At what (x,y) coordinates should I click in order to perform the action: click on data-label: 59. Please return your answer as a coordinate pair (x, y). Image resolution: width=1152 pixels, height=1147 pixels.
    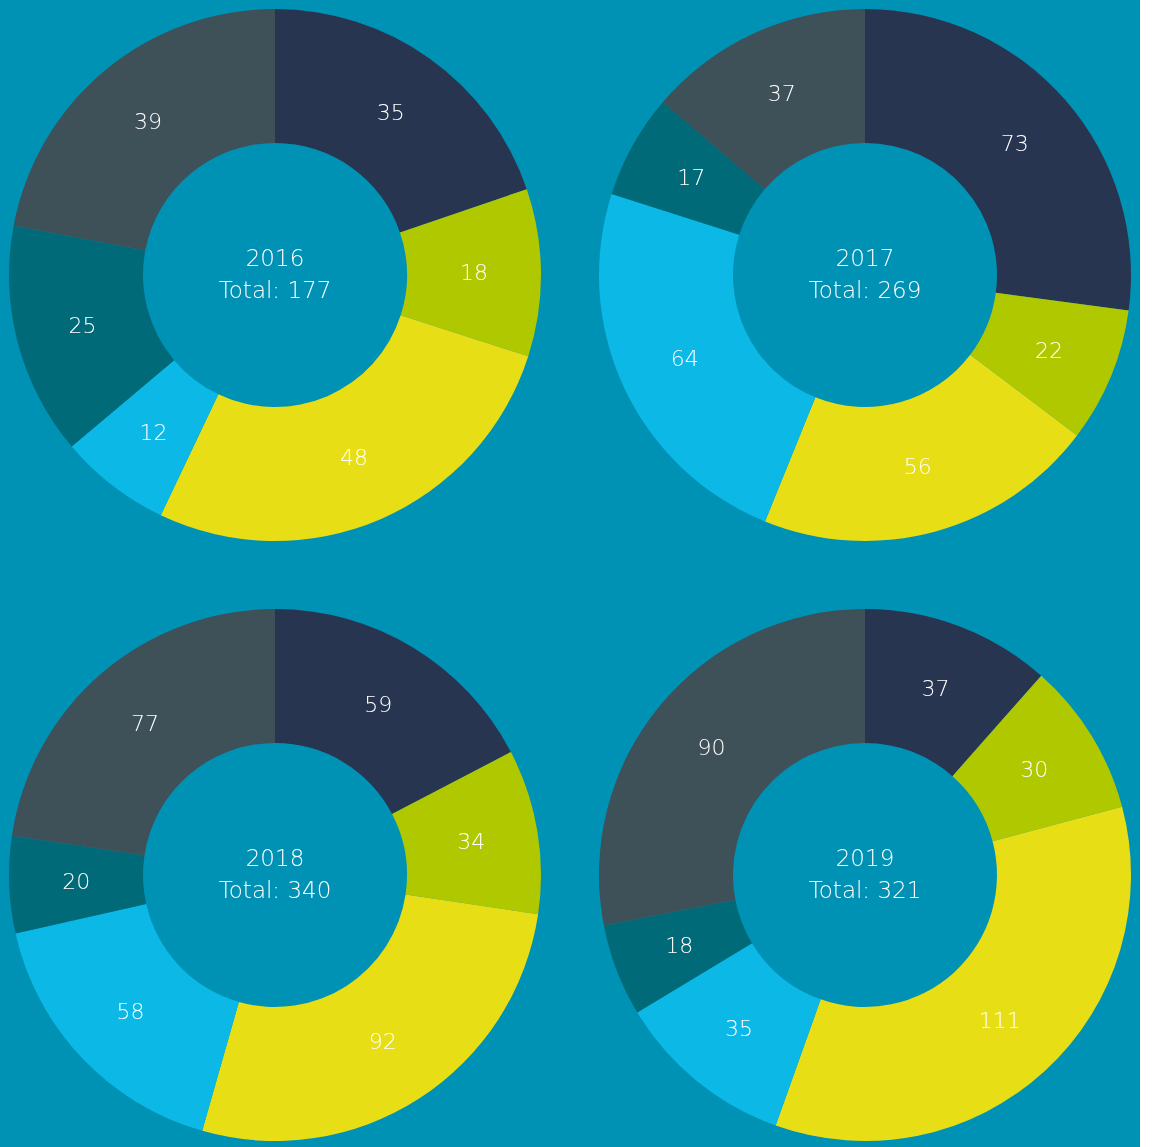
    Looking at the image, I should click on (378, 704).